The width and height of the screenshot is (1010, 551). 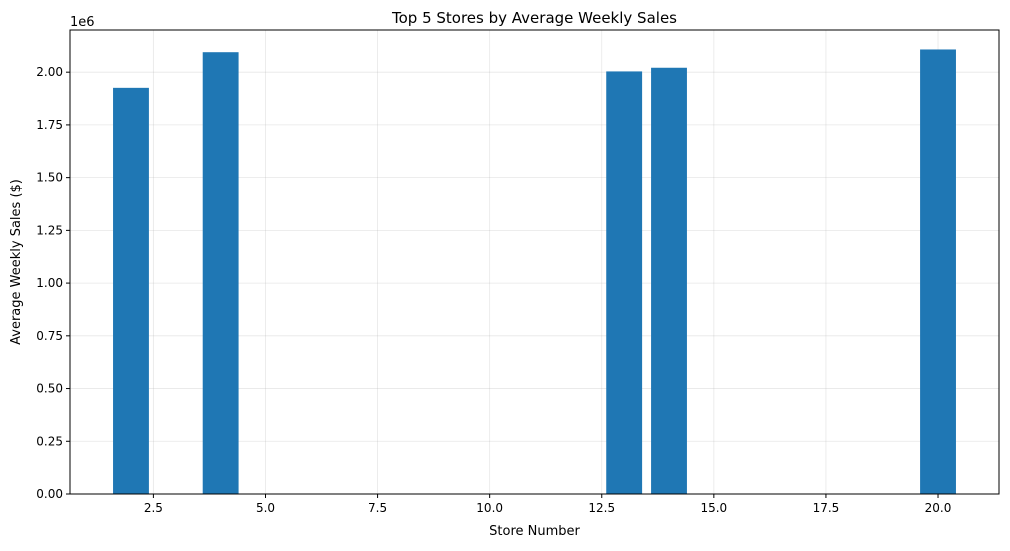 I want to click on y-tick-label: 1.00, so click(x=49, y=283).